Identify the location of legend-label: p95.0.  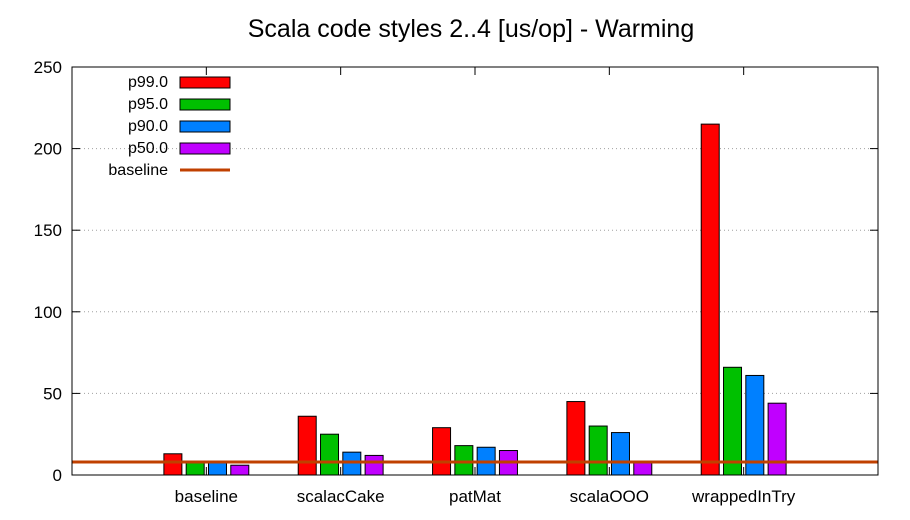
(148, 104).